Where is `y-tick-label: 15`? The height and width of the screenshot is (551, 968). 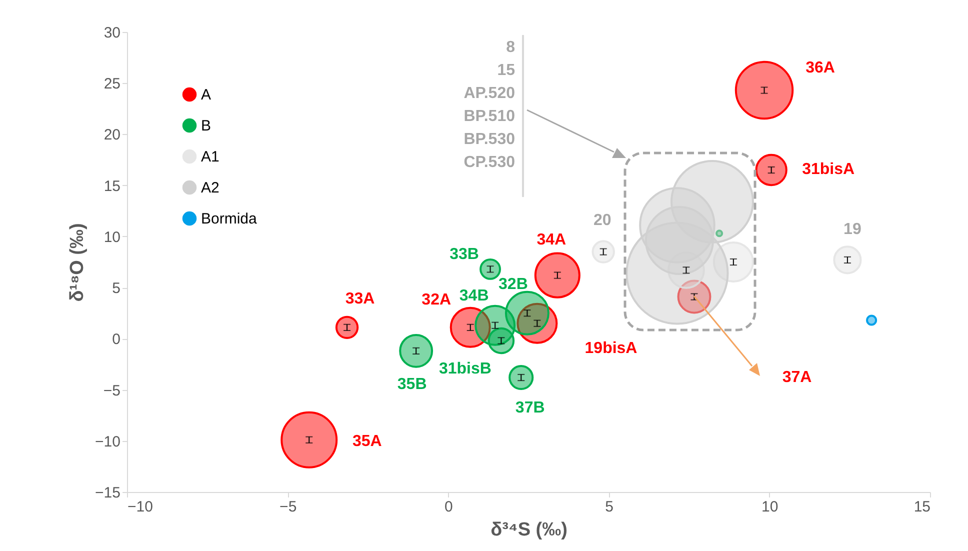
y-tick-label: 15 is located at coordinates (112, 186).